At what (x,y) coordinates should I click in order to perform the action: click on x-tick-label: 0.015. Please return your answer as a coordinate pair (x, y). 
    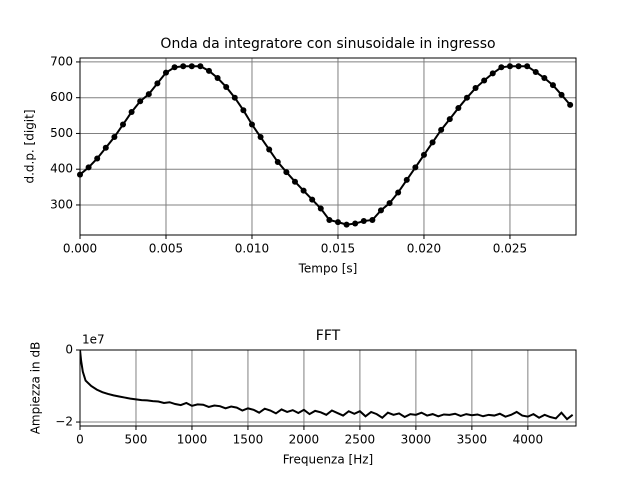
    Looking at the image, I should click on (338, 249).